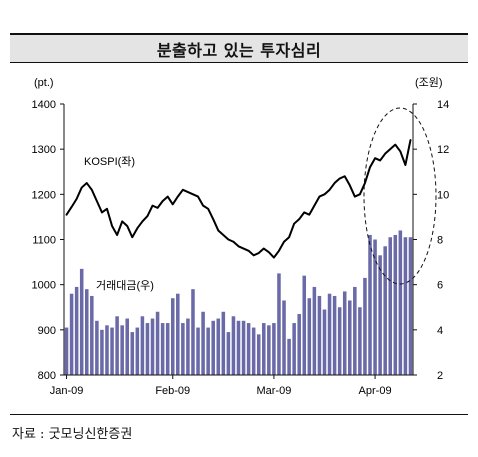  I want to click on x-tick-label: Apr-09, so click(375, 391).